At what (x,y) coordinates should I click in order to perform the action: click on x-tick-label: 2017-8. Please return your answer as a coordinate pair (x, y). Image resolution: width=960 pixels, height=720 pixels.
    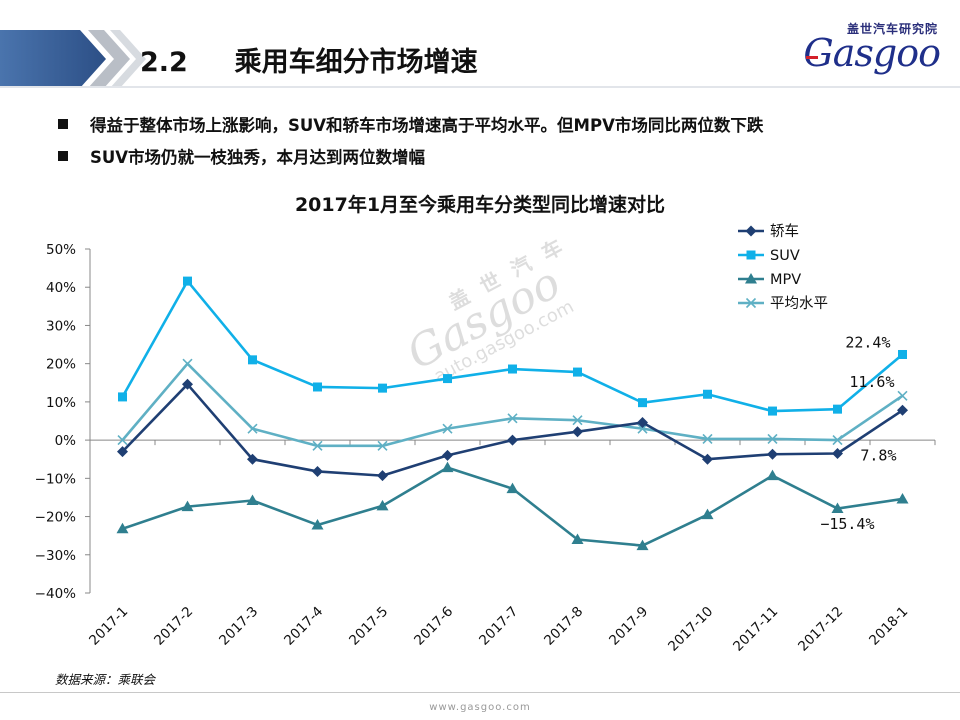
    Looking at the image, I should click on (563, 626).